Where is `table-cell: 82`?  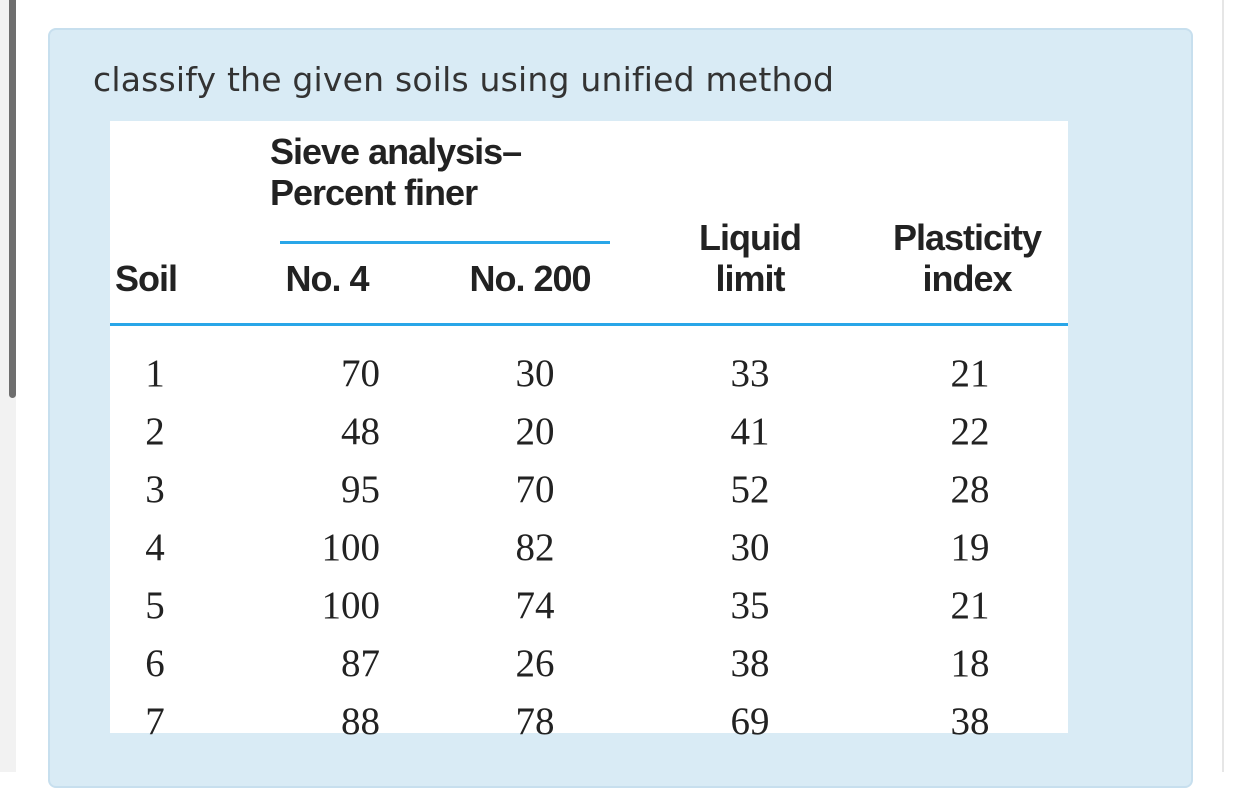
table-cell: 82 is located at coordinates (535, 547).